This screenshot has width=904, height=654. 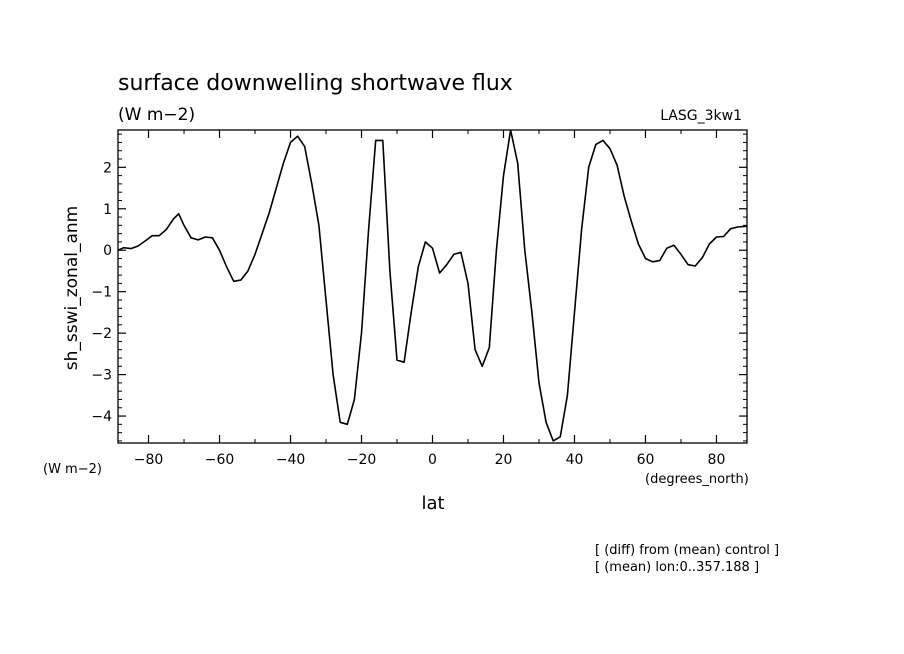 I want to click on y-tick-label: −2, so click(x=101, y=334).